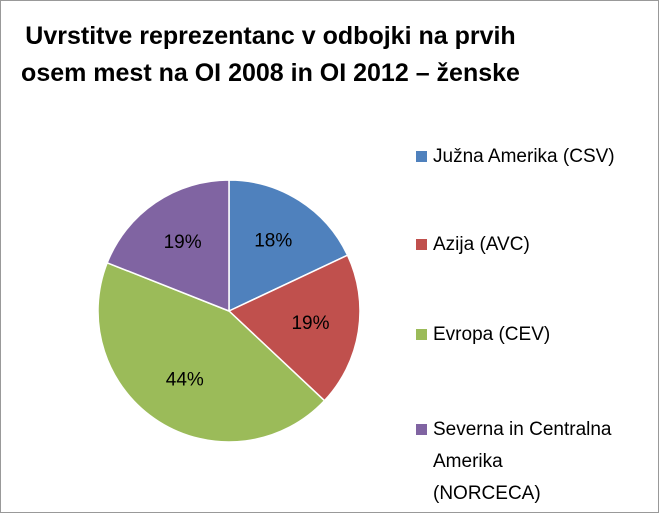  Describe the element at coordinates (481, 244) in the screenshot. I see `legend-label: Azija (AVC)` at that location.